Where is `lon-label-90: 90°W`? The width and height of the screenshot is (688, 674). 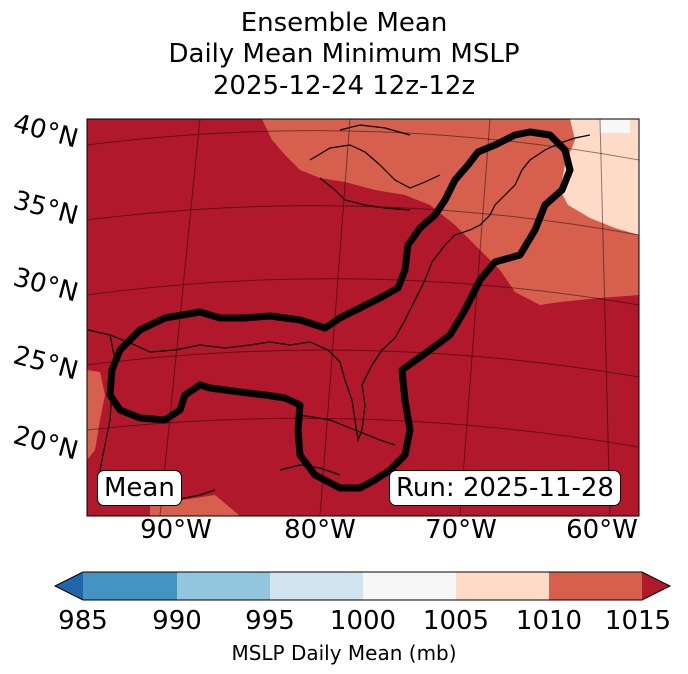
lon-label-90: 90°W is located at coordinates (176, 530).